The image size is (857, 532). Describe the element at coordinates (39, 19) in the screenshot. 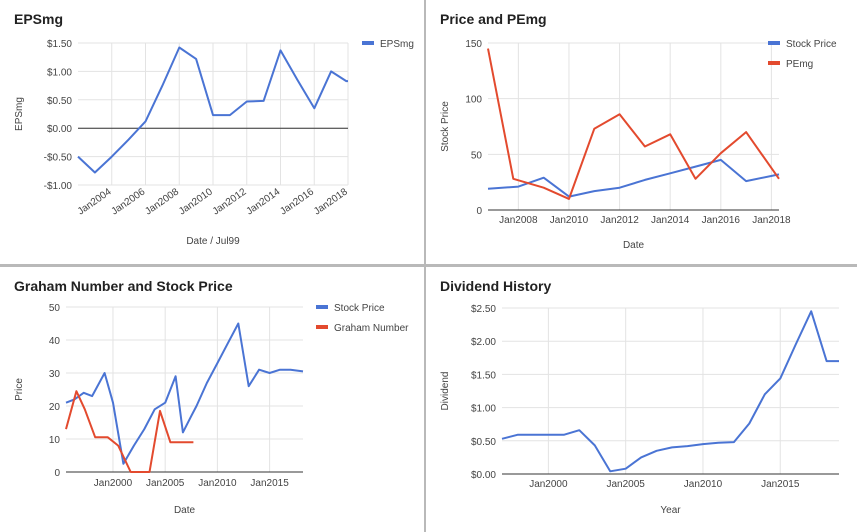

I see `chart-title: EPSmg` at that location.